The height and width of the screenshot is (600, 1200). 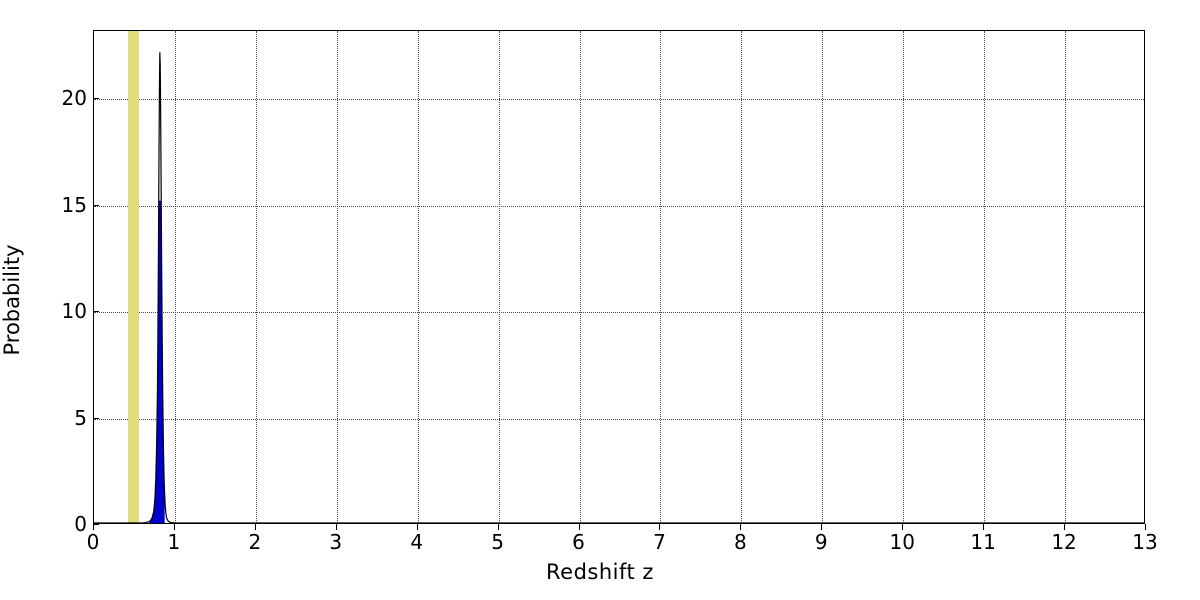 I want to click on x-axis-label: Redshift z, so click(x=600, y=572).